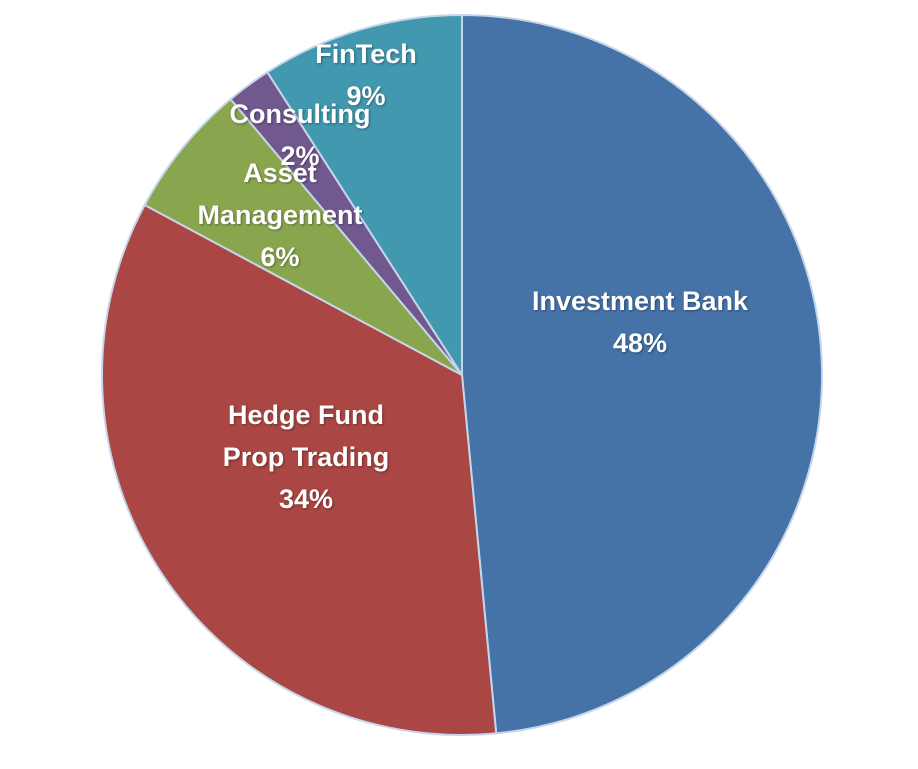  I want to click on slice-label: Consulting 2%, so click(300, 135).